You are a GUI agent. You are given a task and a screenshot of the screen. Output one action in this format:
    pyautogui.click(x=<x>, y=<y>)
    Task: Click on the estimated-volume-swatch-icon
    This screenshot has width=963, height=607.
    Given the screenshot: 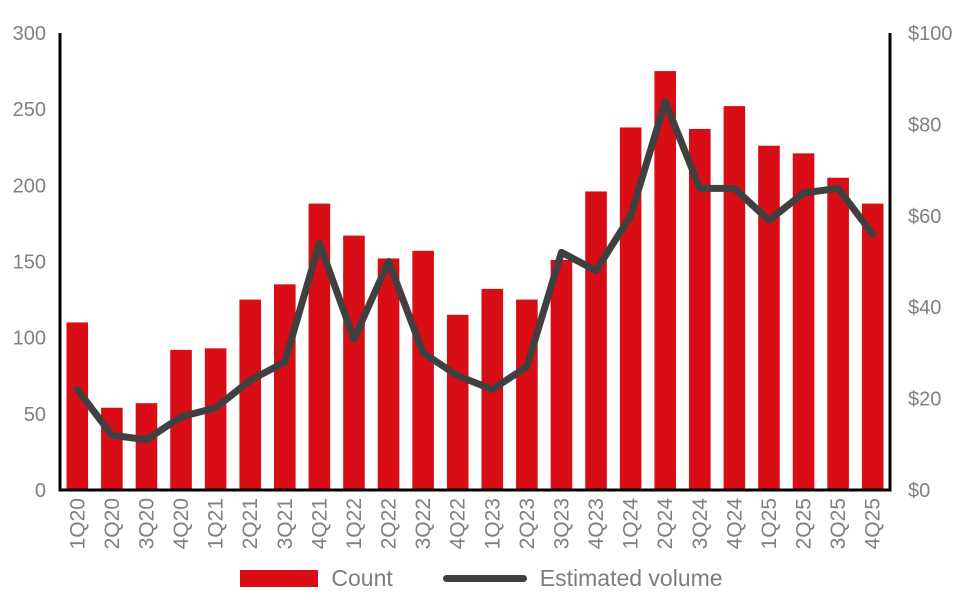 What is the action you would take?
    pyautogui.click(x=484, y=578)
    